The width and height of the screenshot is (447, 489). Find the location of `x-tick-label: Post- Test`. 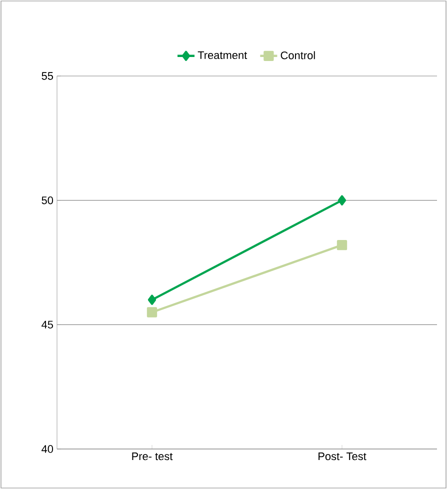

x-tick-label: Post- Test is located at coordinates (342, 456).